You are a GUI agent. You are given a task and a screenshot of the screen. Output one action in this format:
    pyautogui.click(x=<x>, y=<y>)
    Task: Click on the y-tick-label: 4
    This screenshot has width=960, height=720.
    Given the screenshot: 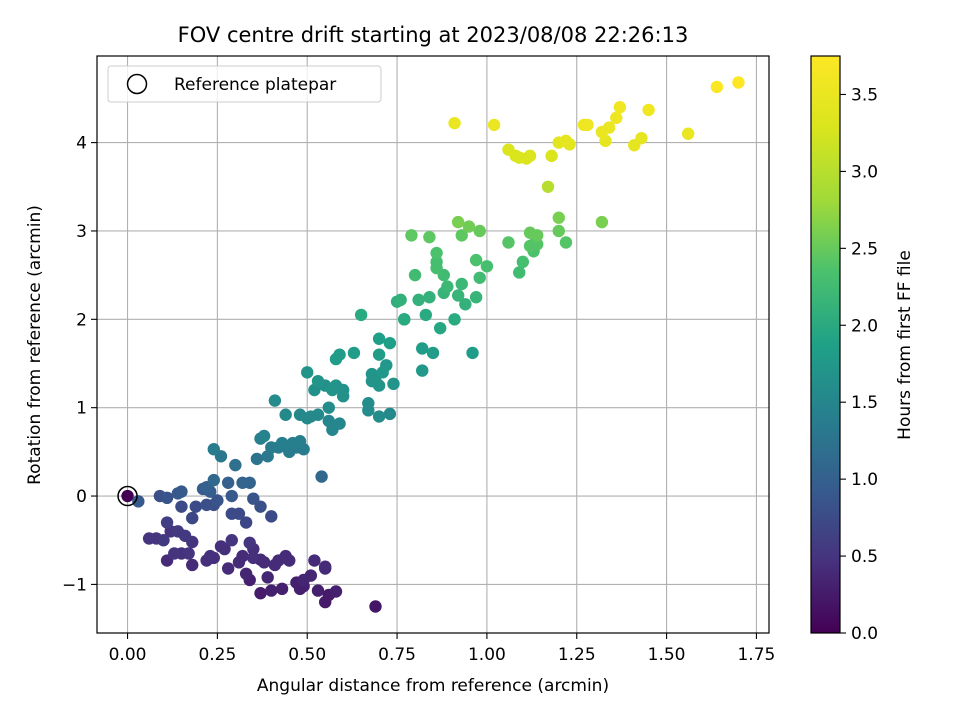 What is the action you would take?
    pyautogui.click(x=81, y=144)
    